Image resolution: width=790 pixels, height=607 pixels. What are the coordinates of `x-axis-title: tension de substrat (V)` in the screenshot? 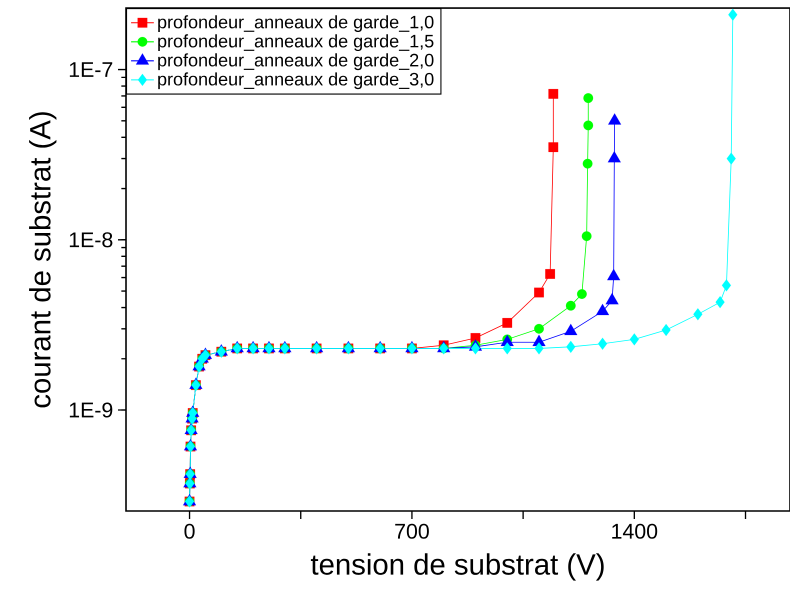 It's located at (457, 567).